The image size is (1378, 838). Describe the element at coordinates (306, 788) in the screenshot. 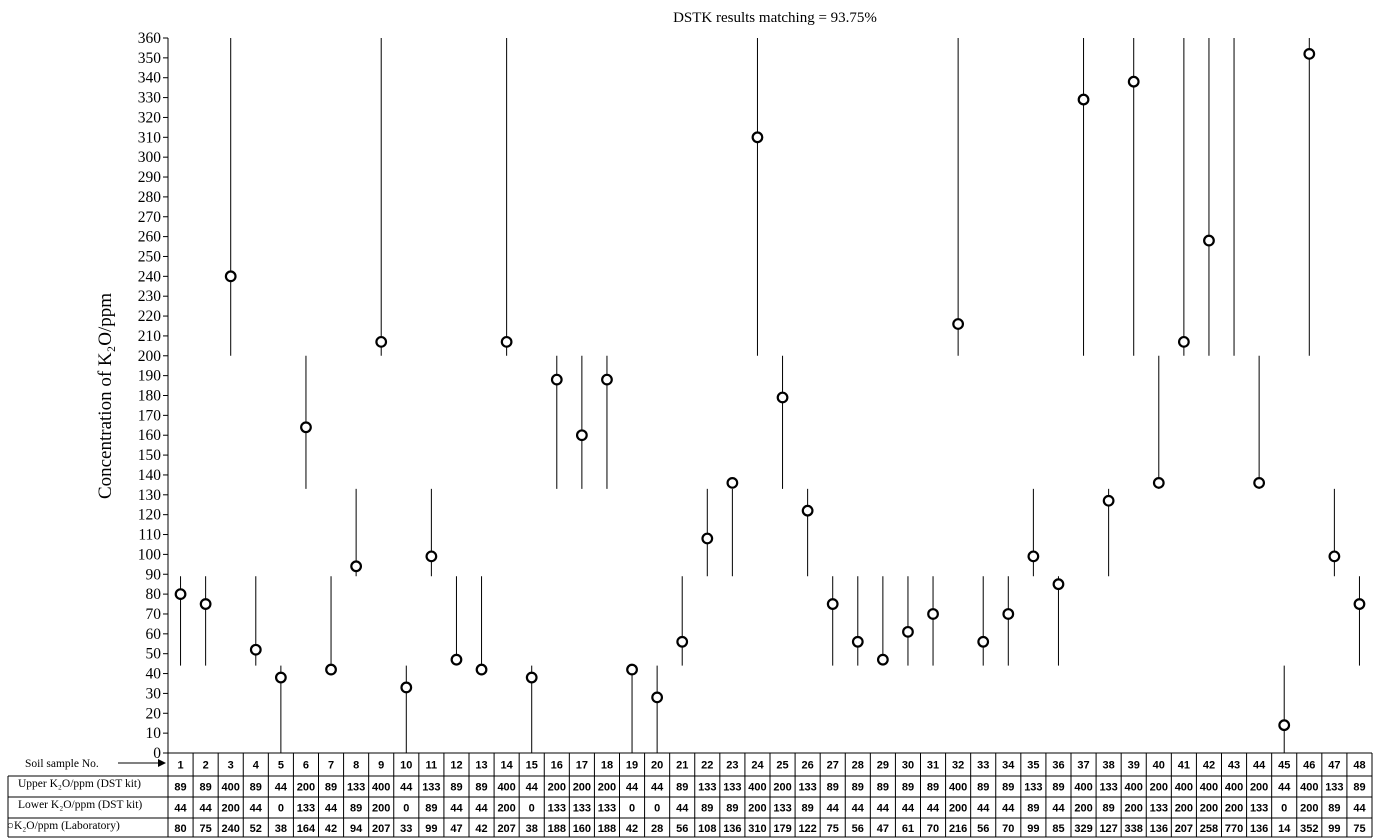

I see `upper-value-cell: 200` at that location.